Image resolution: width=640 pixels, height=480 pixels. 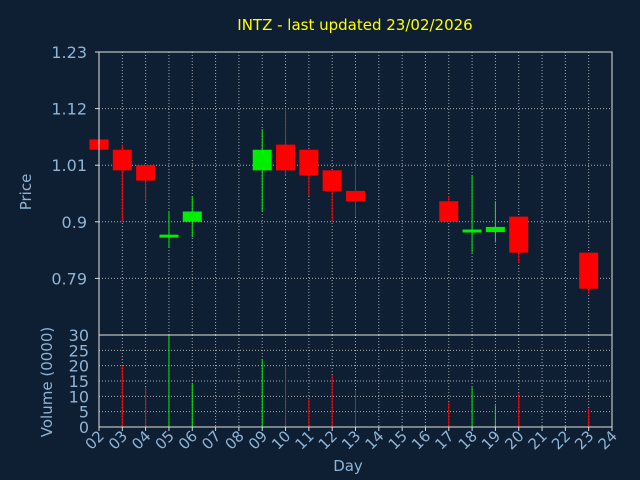 What do you see at coordinates (26, 192) in the screenshot?
I see `price-axis-label: Price` at bounding box center [26, 192].